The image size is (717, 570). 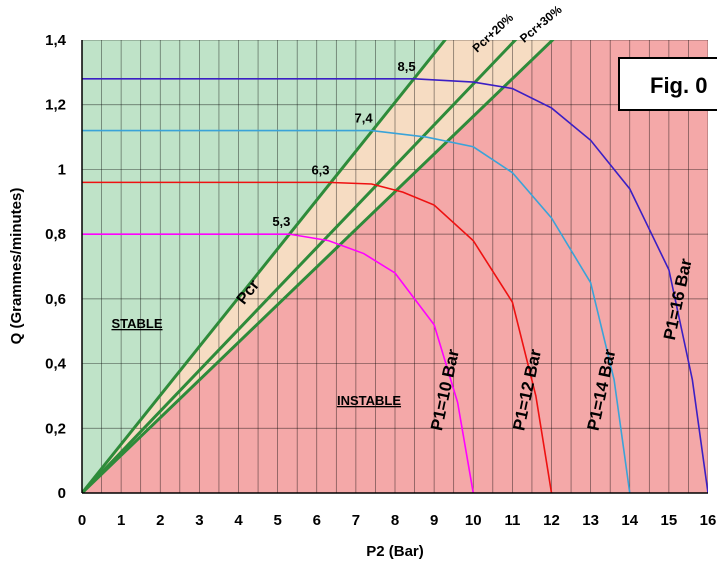 I want to click on x-tick-label: 6, so click(x=317, y=520).